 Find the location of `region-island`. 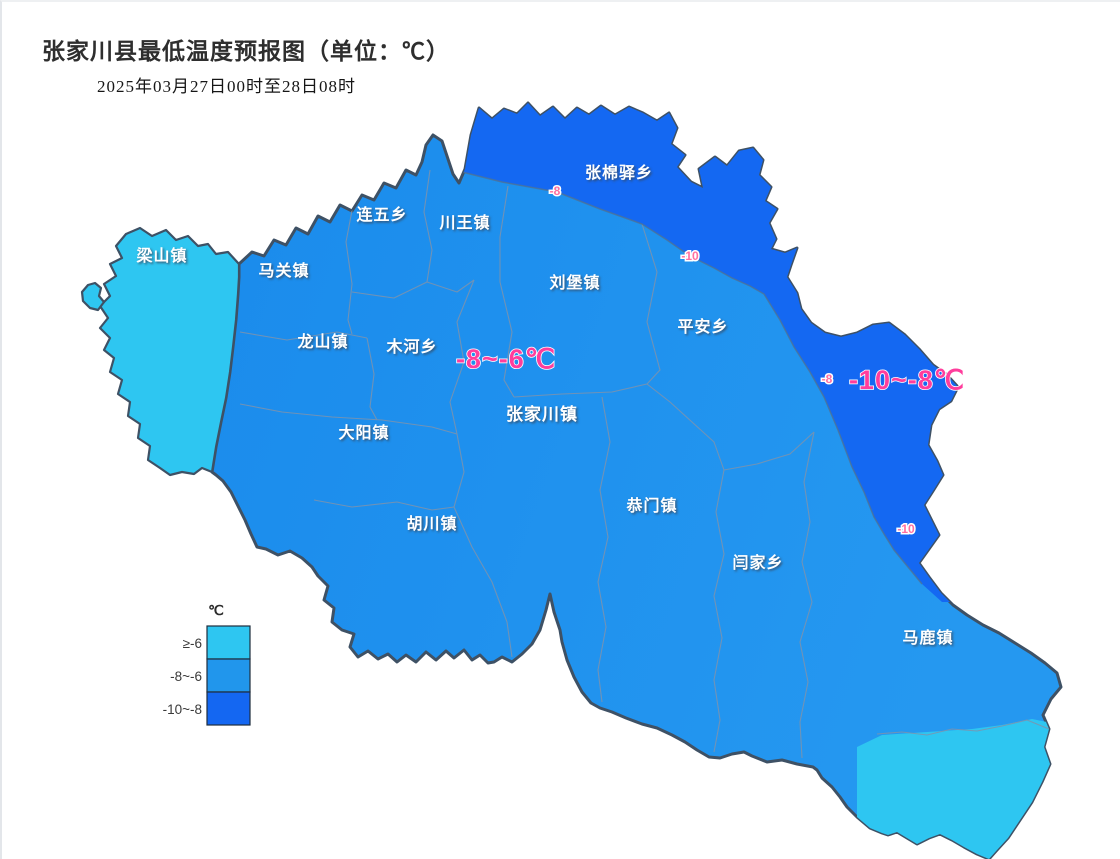

region-island is located at coordinates (93, 296).